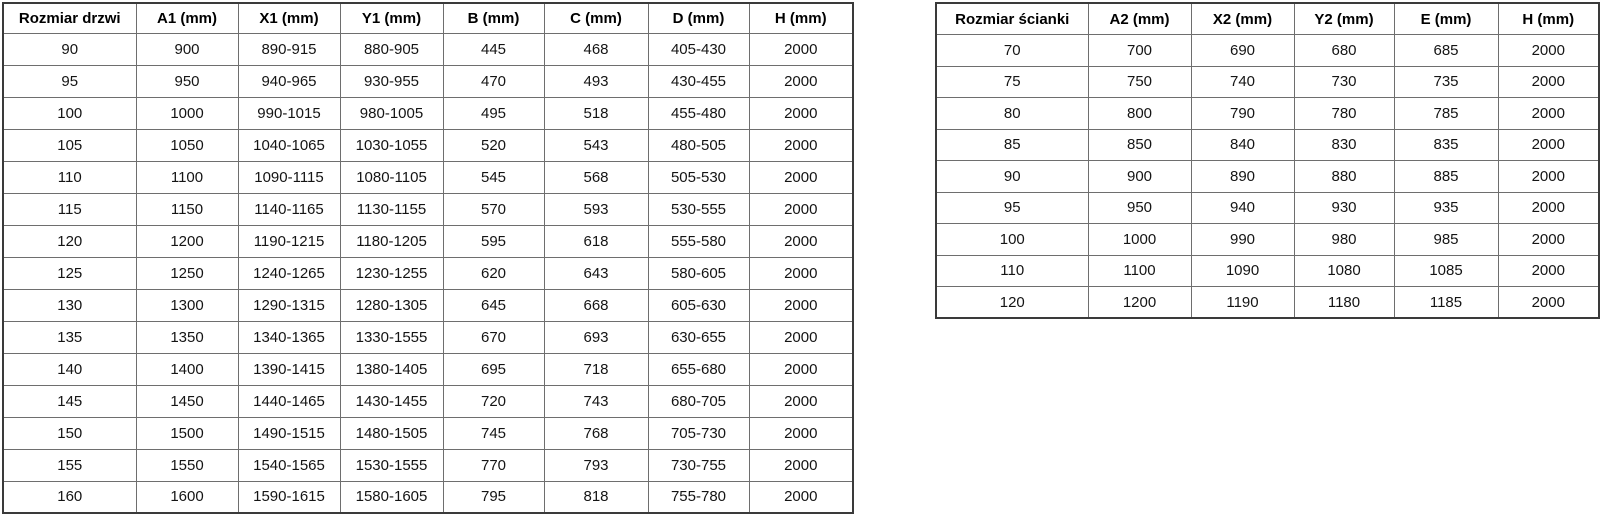 This screenshot has height=514, width=1600. Describe the element at coordinates (596, 337) in the screenshot. I see `table-cell: 693` at that location.